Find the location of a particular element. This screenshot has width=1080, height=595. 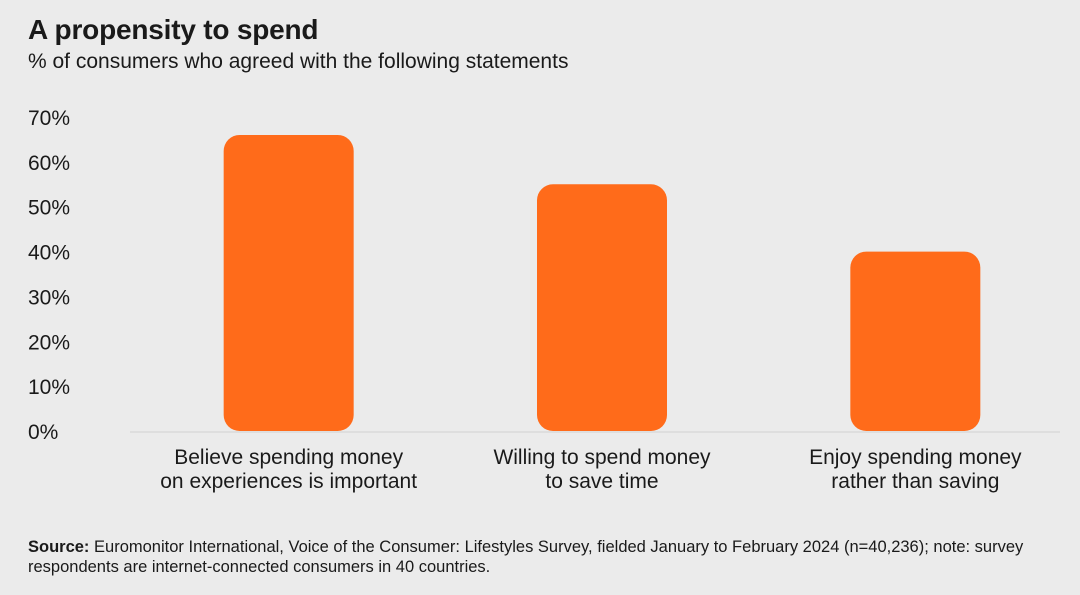

y-tick-label: 70% is located at coordinates (49, 118).